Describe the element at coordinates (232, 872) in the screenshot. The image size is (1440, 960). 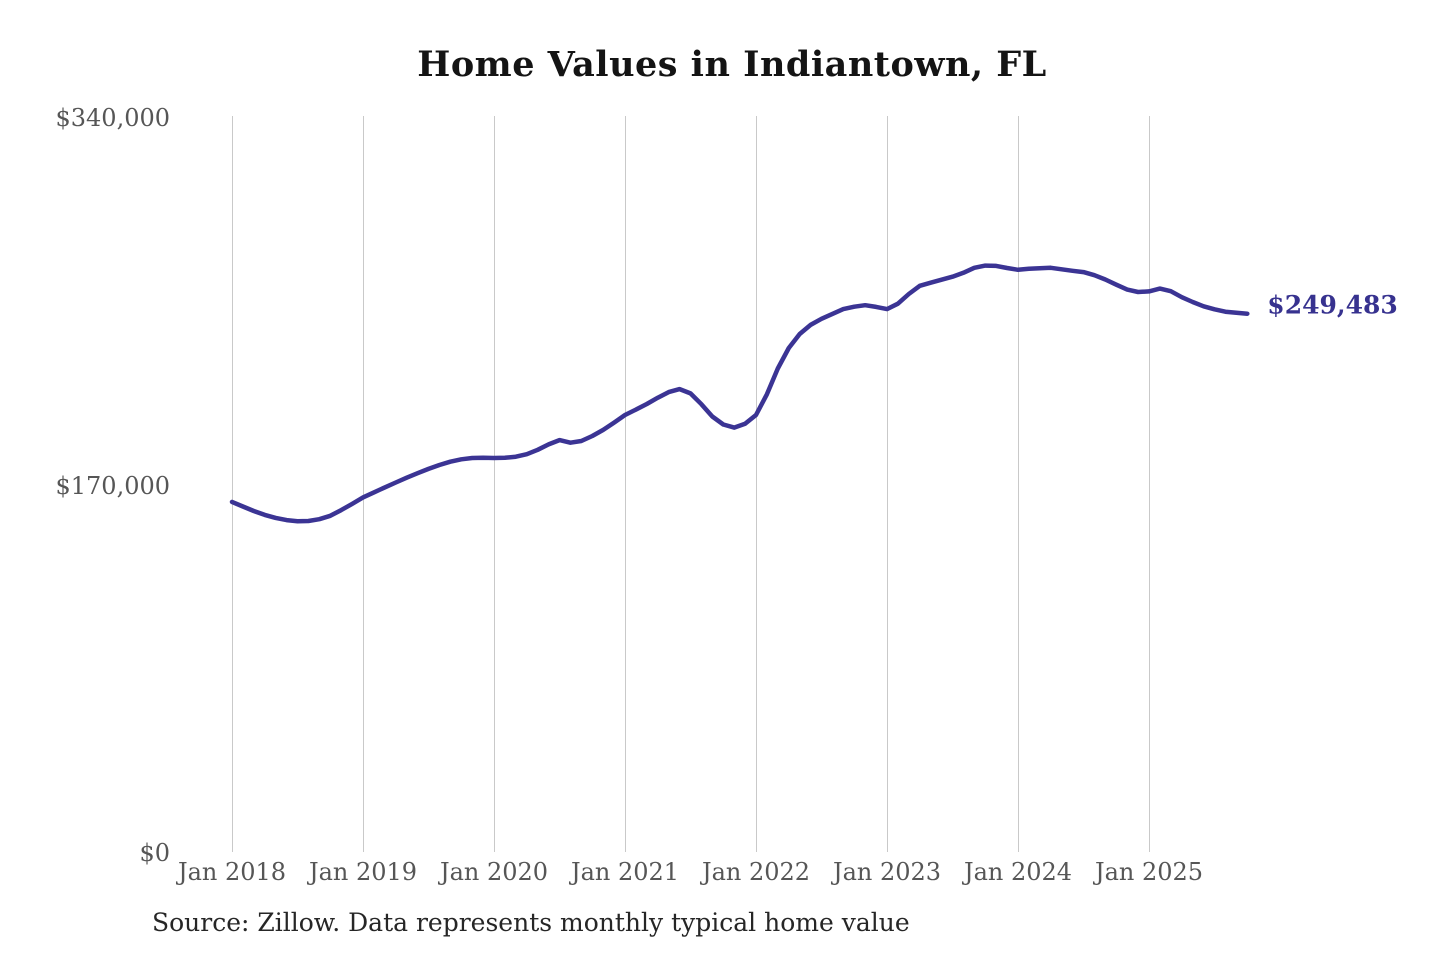
I see `x-tick-label-2018-01: Jan 2018` at that location.